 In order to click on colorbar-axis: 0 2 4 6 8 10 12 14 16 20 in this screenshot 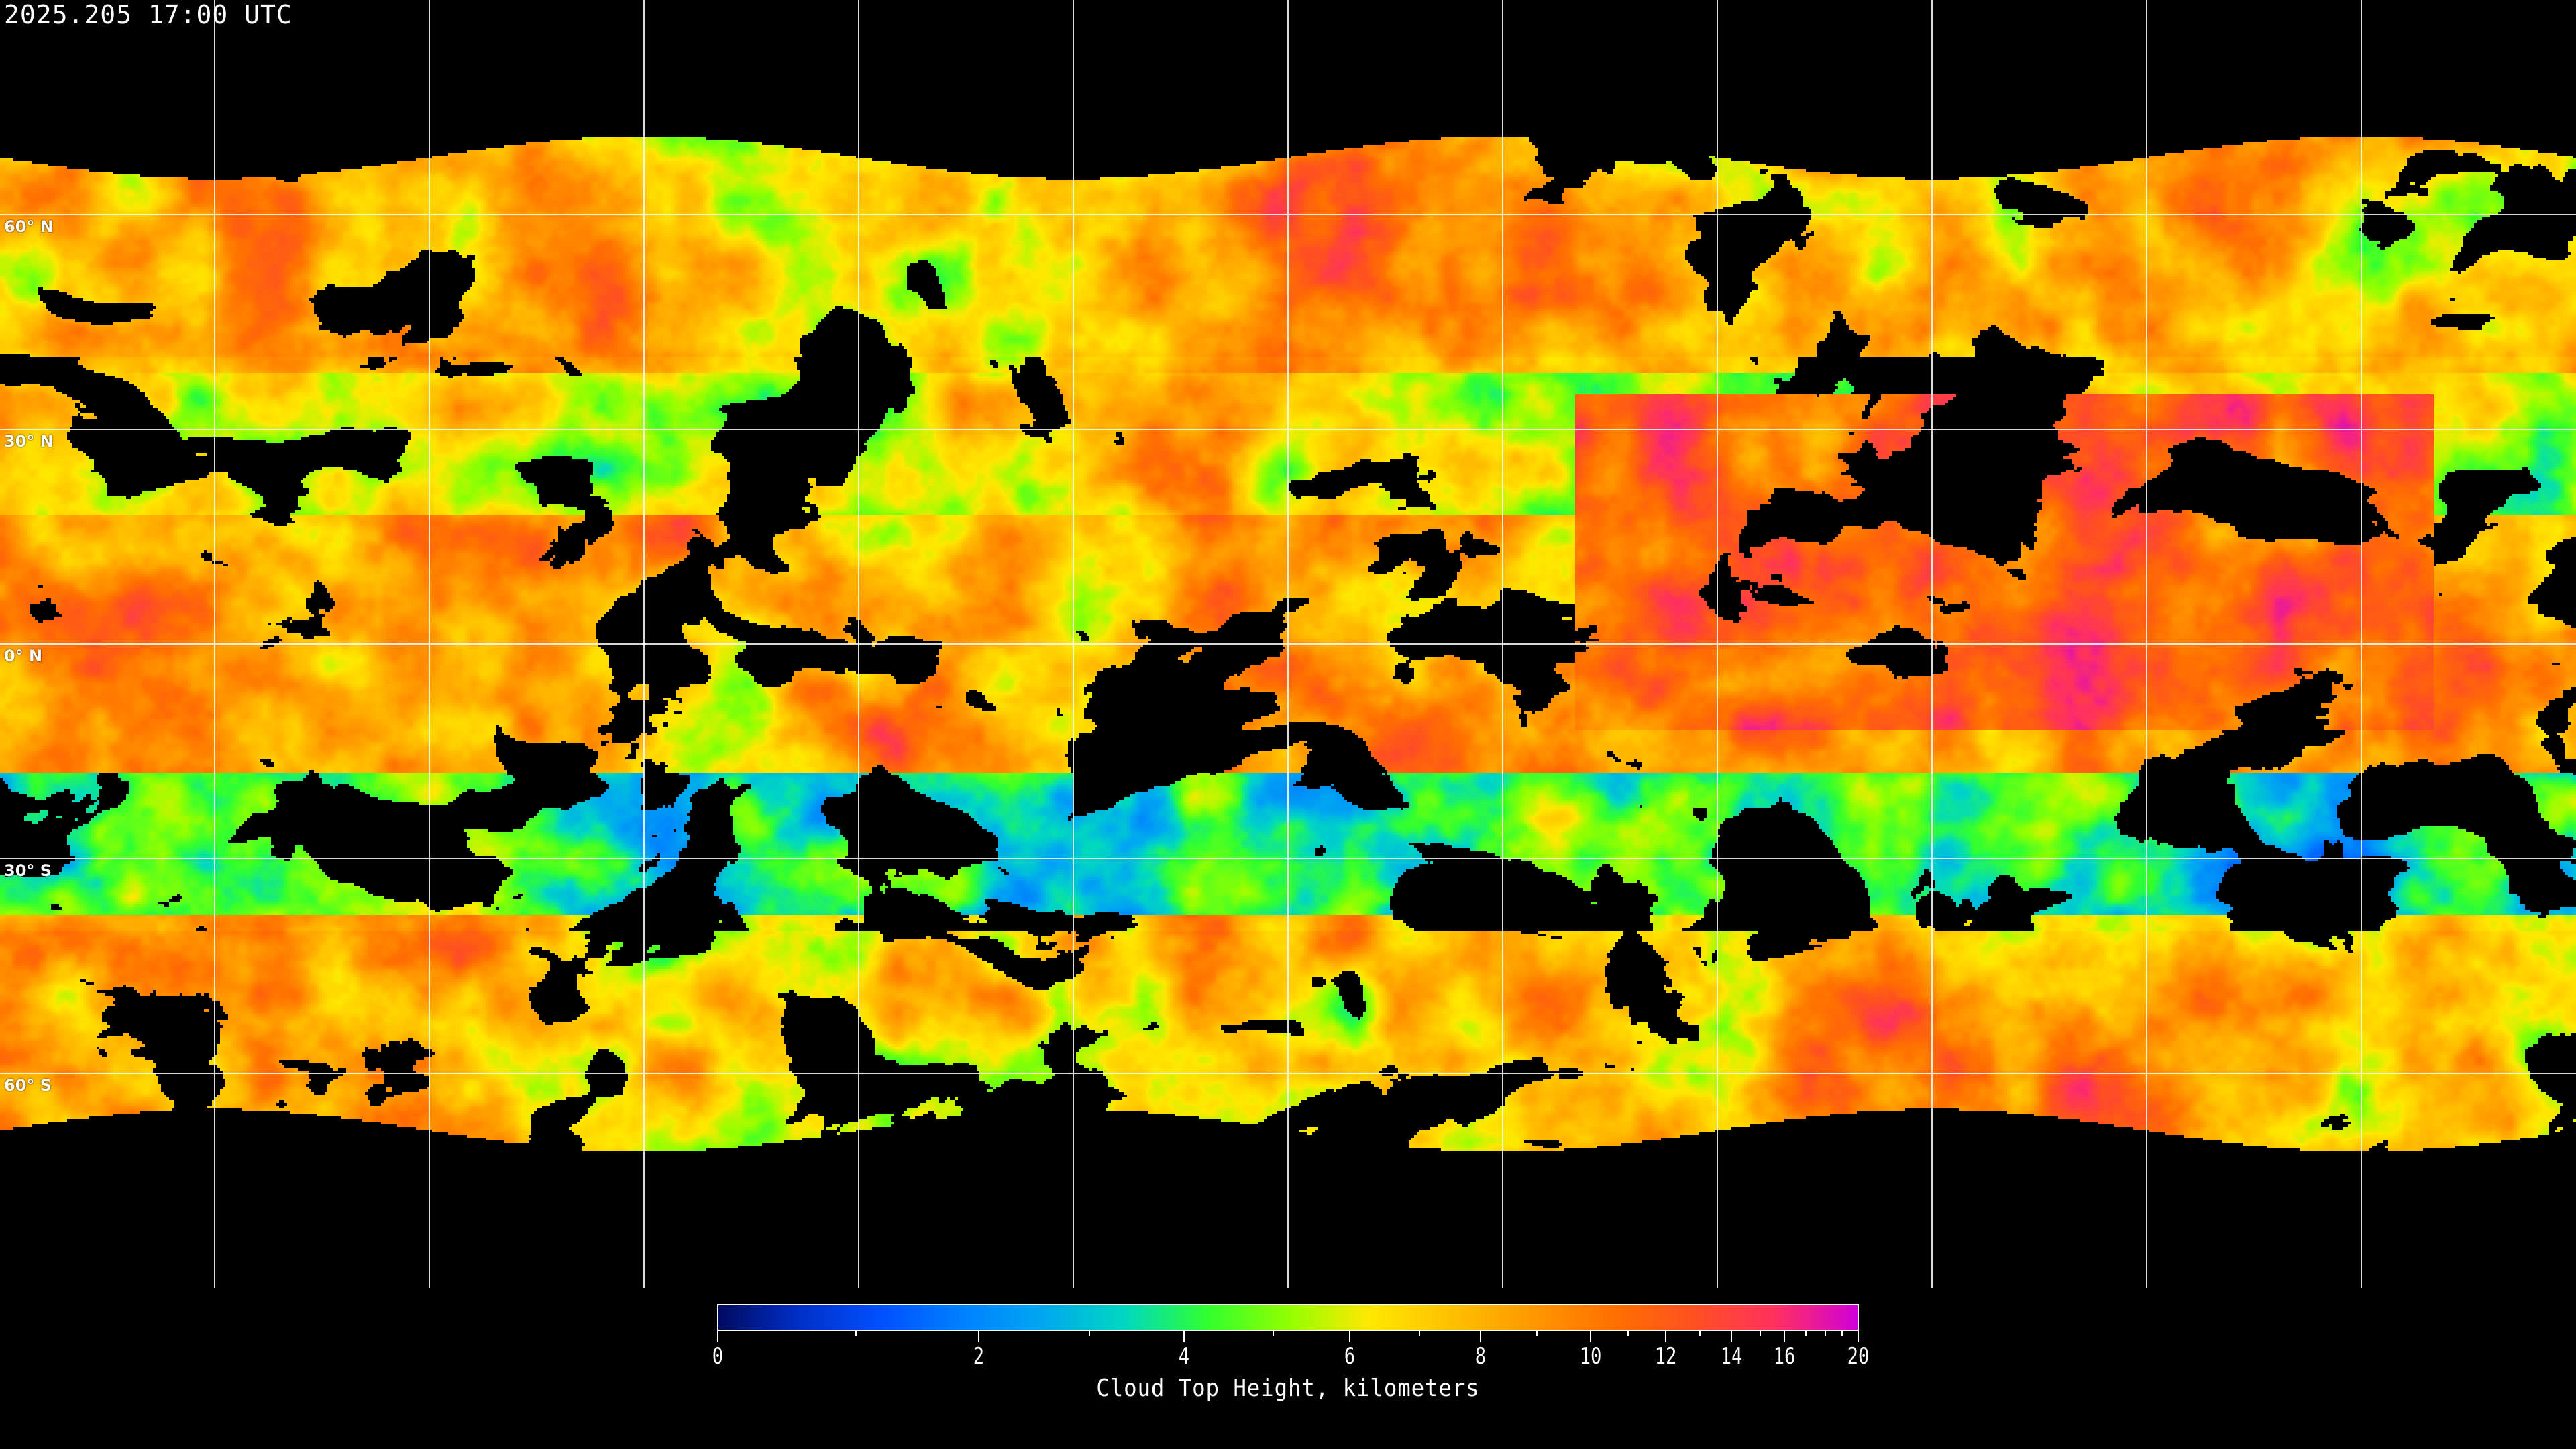, I will do `click(1290, 1351)`.